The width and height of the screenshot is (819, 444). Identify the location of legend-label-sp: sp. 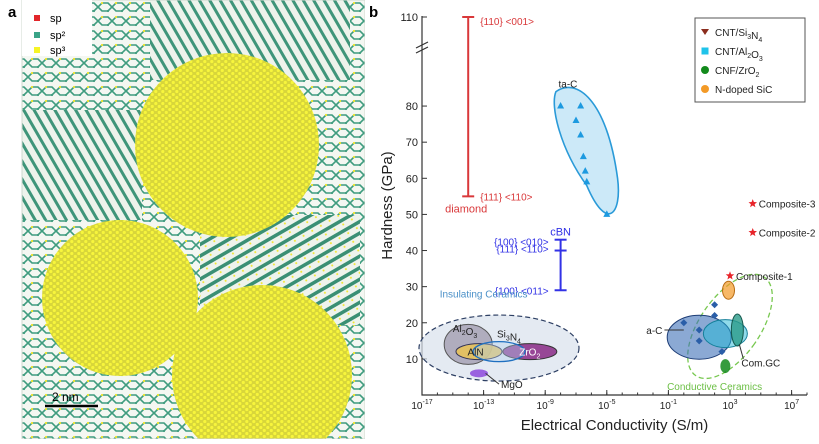
(56, 19).